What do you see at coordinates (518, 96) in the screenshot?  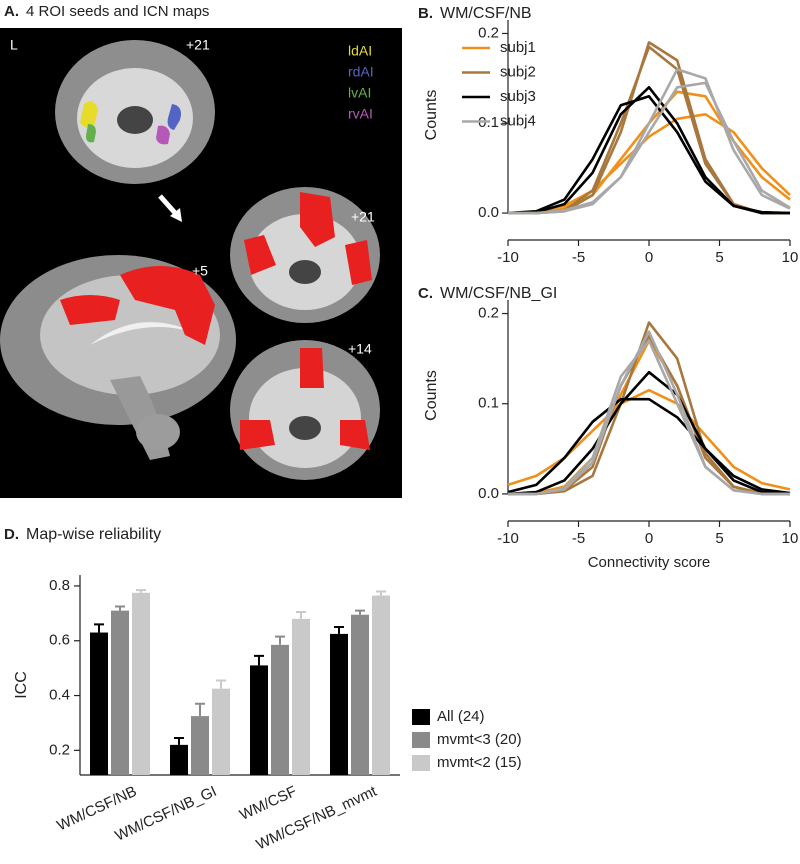 I see `legend-label: subj3` at bounding box center [518, 96].